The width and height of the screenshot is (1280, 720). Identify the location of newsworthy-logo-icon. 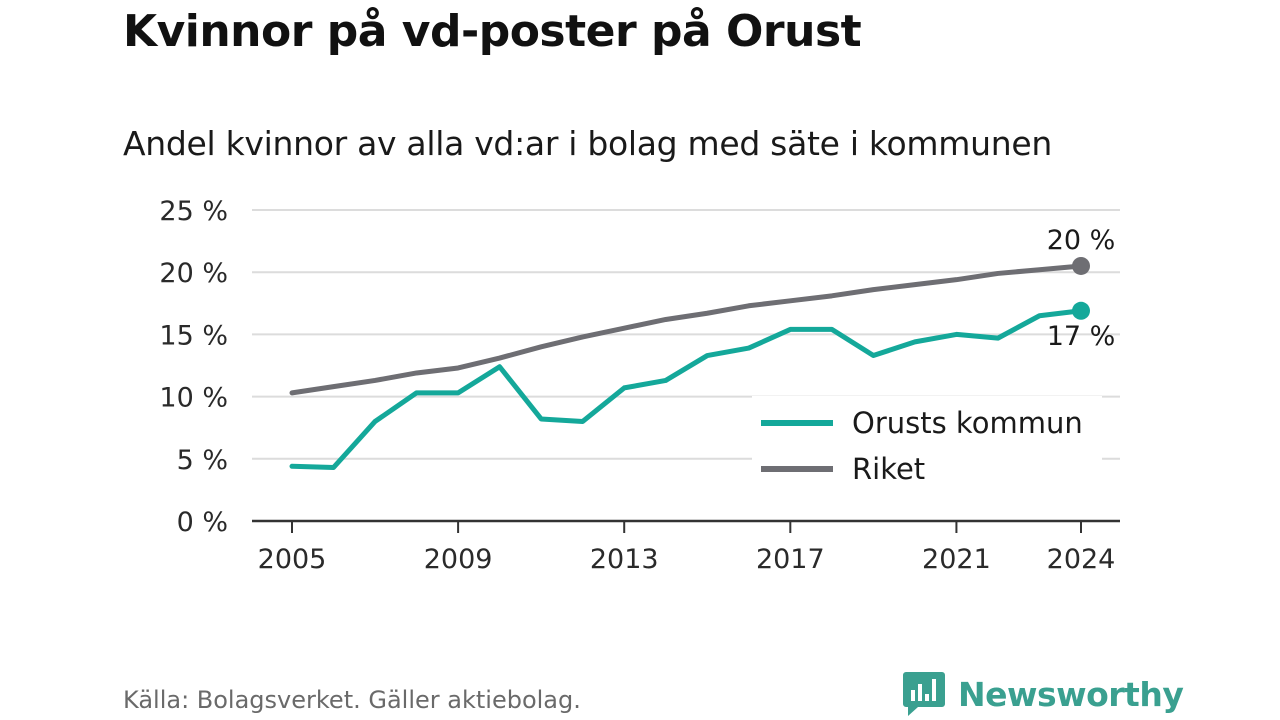
(924, 694).